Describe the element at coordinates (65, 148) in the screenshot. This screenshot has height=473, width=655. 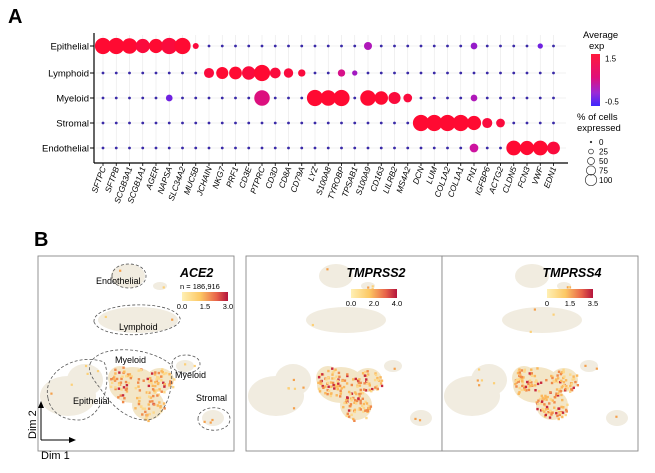
I see `row-label: Endothelial` at that location.